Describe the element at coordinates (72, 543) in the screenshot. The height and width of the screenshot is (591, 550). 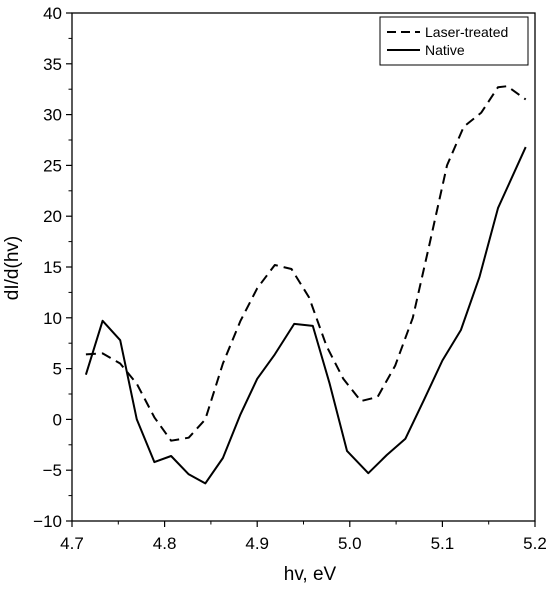
I see `x-tick-label: 4.7` at that location.